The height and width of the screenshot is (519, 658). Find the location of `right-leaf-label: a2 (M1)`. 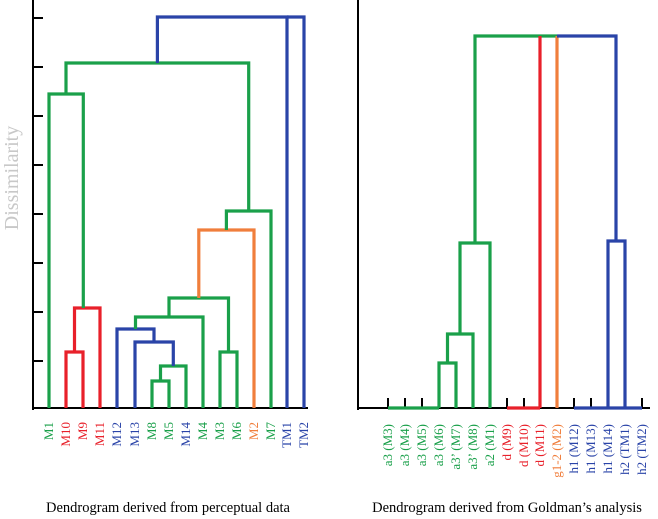

right-leaf-label: a2 (M1) is located at coordinates (489, 445).